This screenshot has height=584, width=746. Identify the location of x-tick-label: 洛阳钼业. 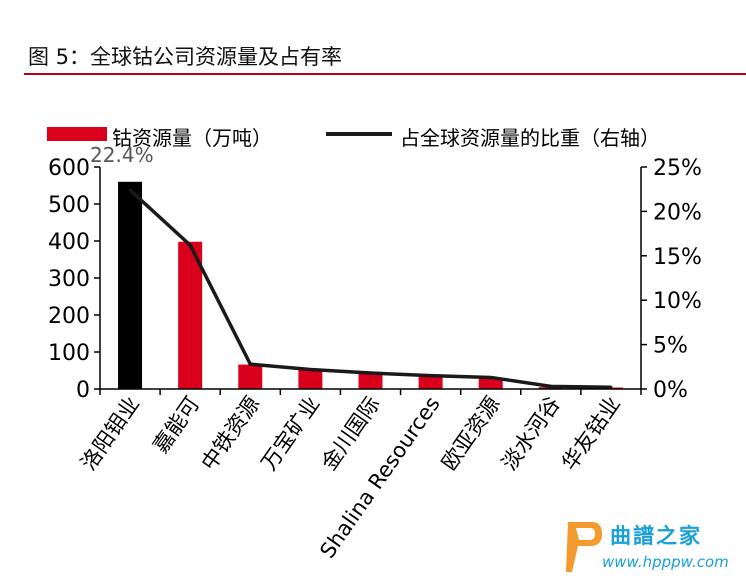
(110, 433).